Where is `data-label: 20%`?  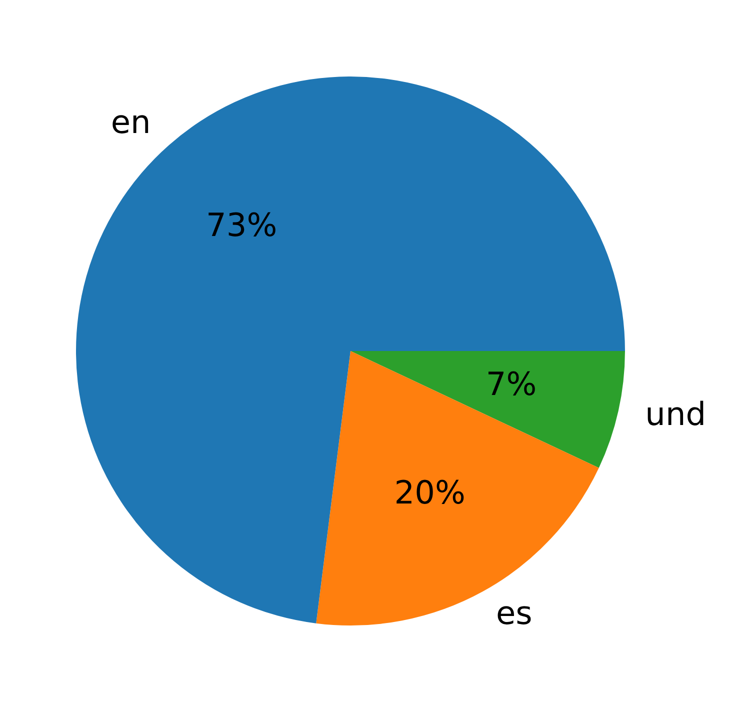 data-label: 20% is located at coordinates (430, 493).